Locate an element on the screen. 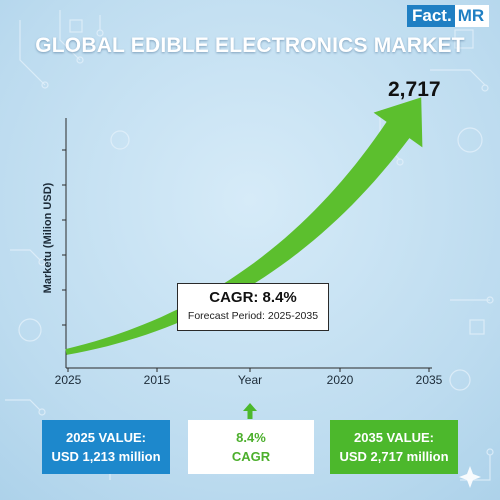 Image resolution: width=500 pixels, height=500 pixels. stat-2035-value: USD 2,717 million is located at coordinates (394, 456).